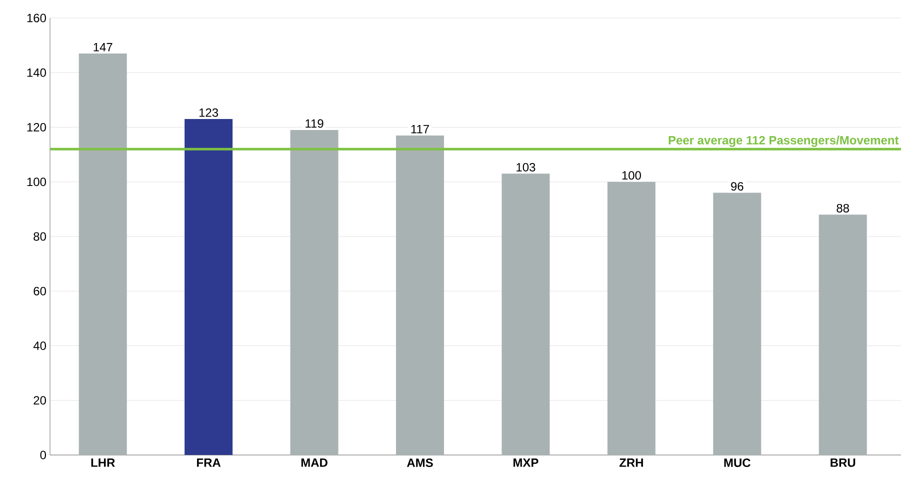 The height and width of the screenshot is (491, 906). I want to click on x-tick-label: BRU, so click(843, 462).